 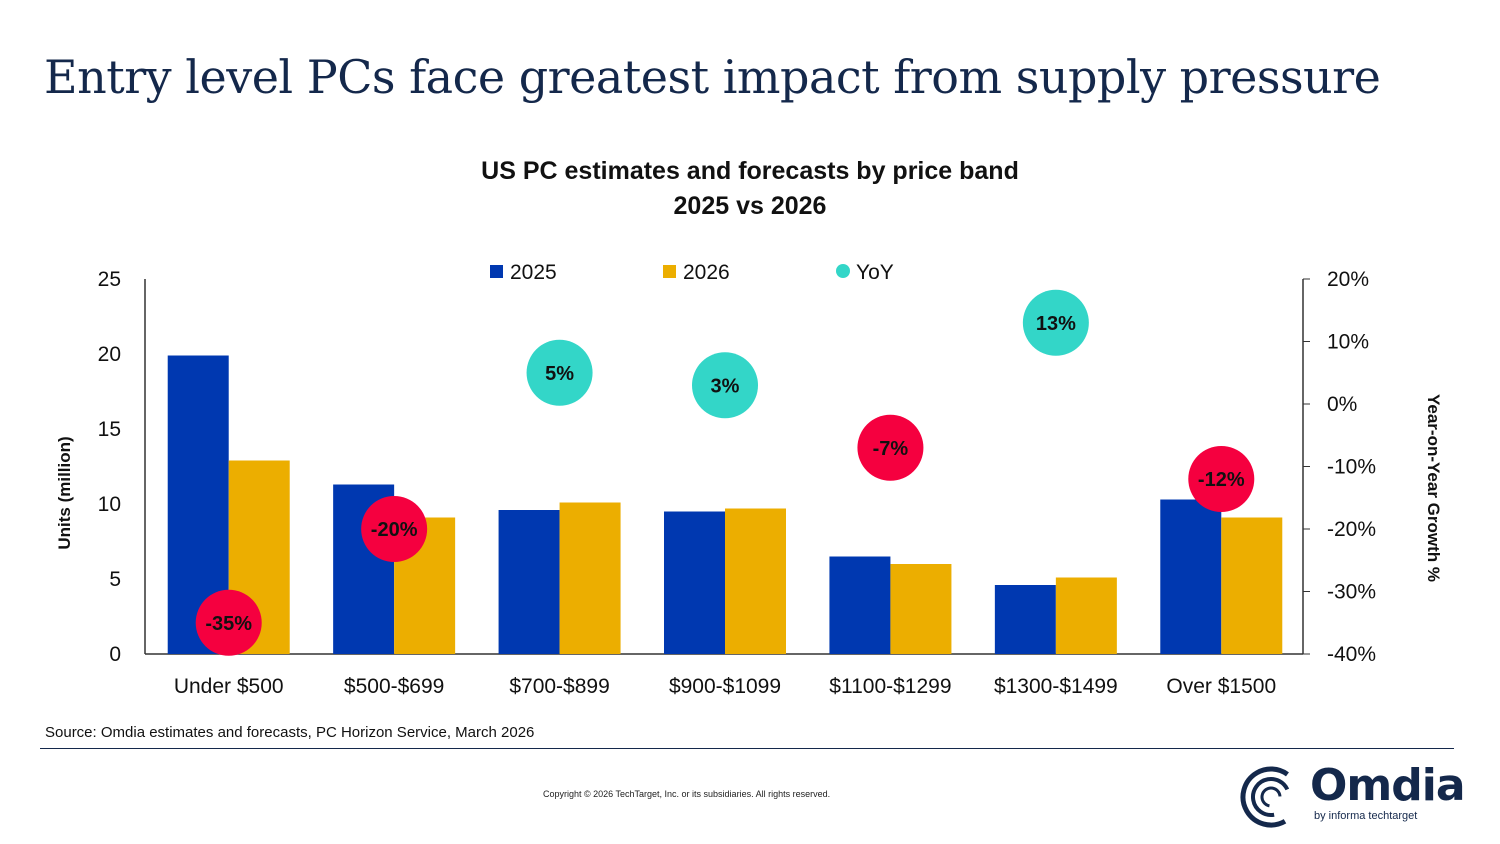 What do you see at coordinates (1221, 686) in the screenshot?
I see `x-tick-label: Over $1500` at bounding box center [1221, 686].